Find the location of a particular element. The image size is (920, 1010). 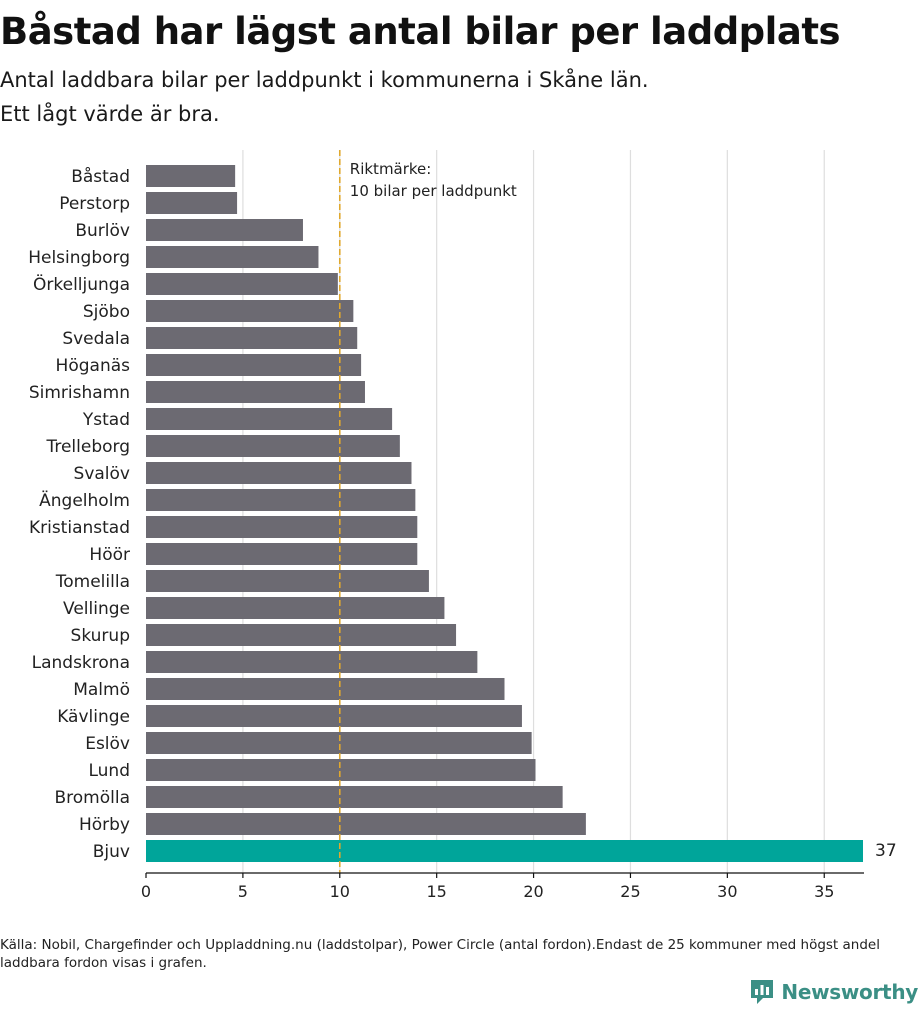

value-label-bjuv: 37 is located at coordinates (886, 851).